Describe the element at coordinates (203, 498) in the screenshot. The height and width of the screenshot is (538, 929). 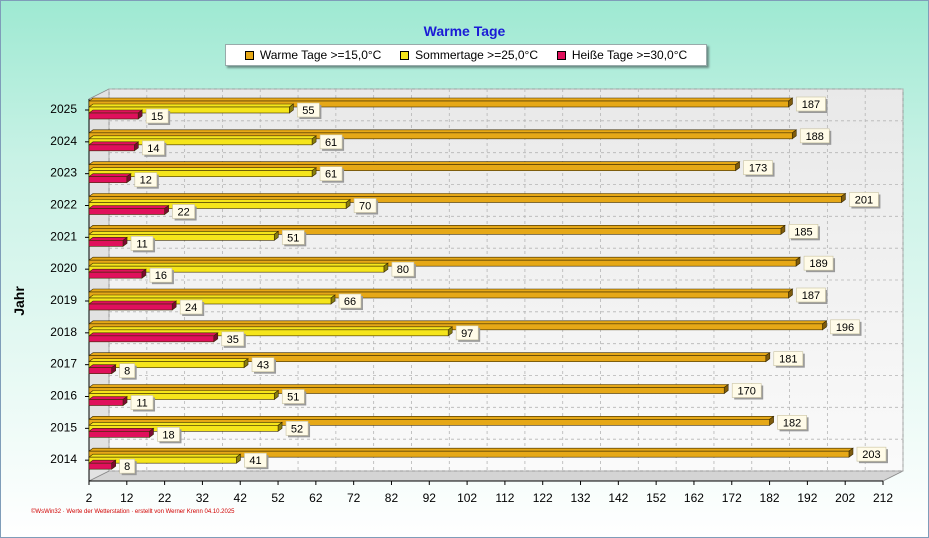
I see `x-tick-label: 32` at that location.